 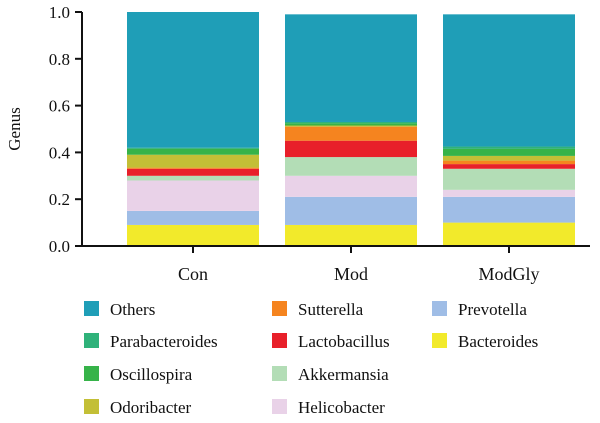 I want to click on legend-swatch-helicobacter, so click(x=279, y=406).